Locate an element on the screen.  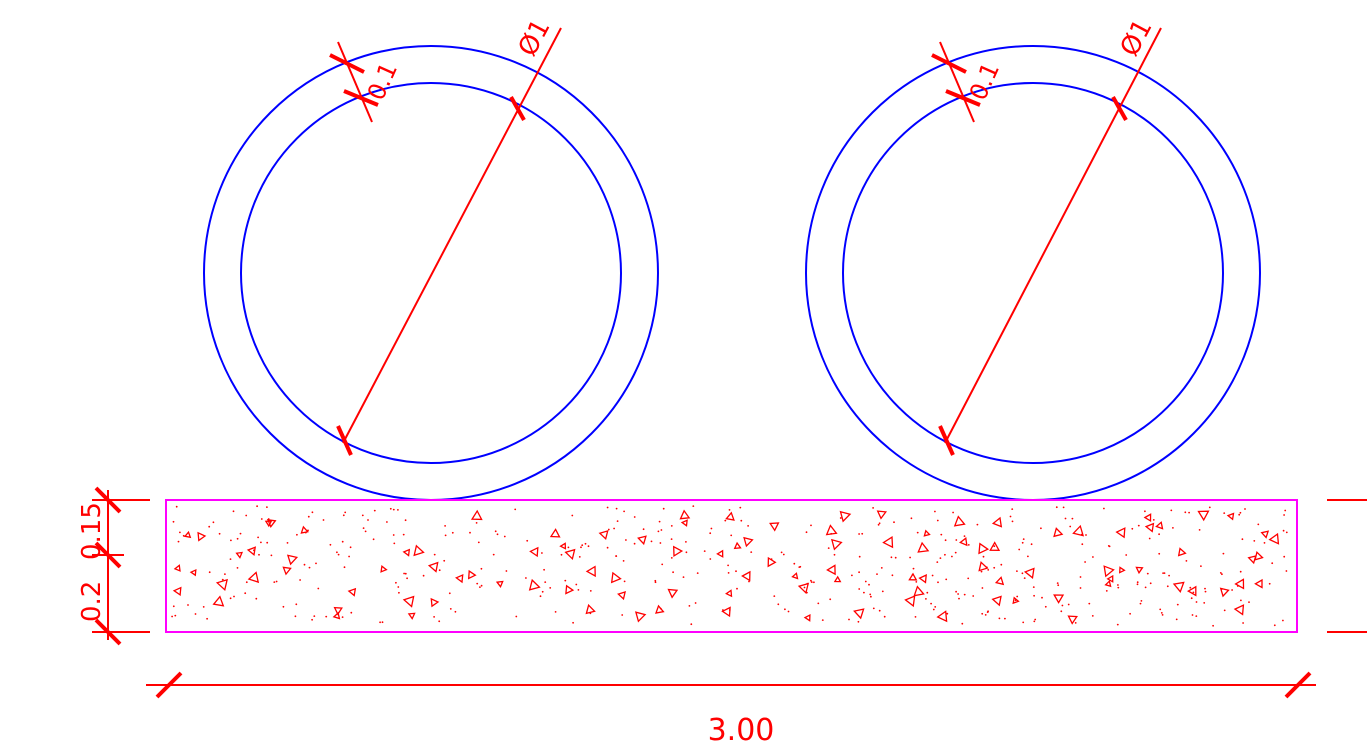
thickness-tick-mid is located at coordinates (108, 555).